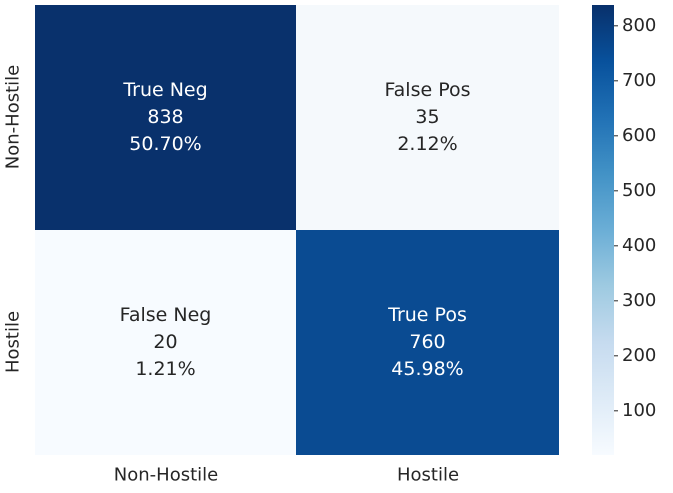 This screenshot has width=673, height=493. What do you see at coordinates (639, 301) in the screenshot?
I see `colorbar-tick-label: 300` at bounding box center [639, 301].